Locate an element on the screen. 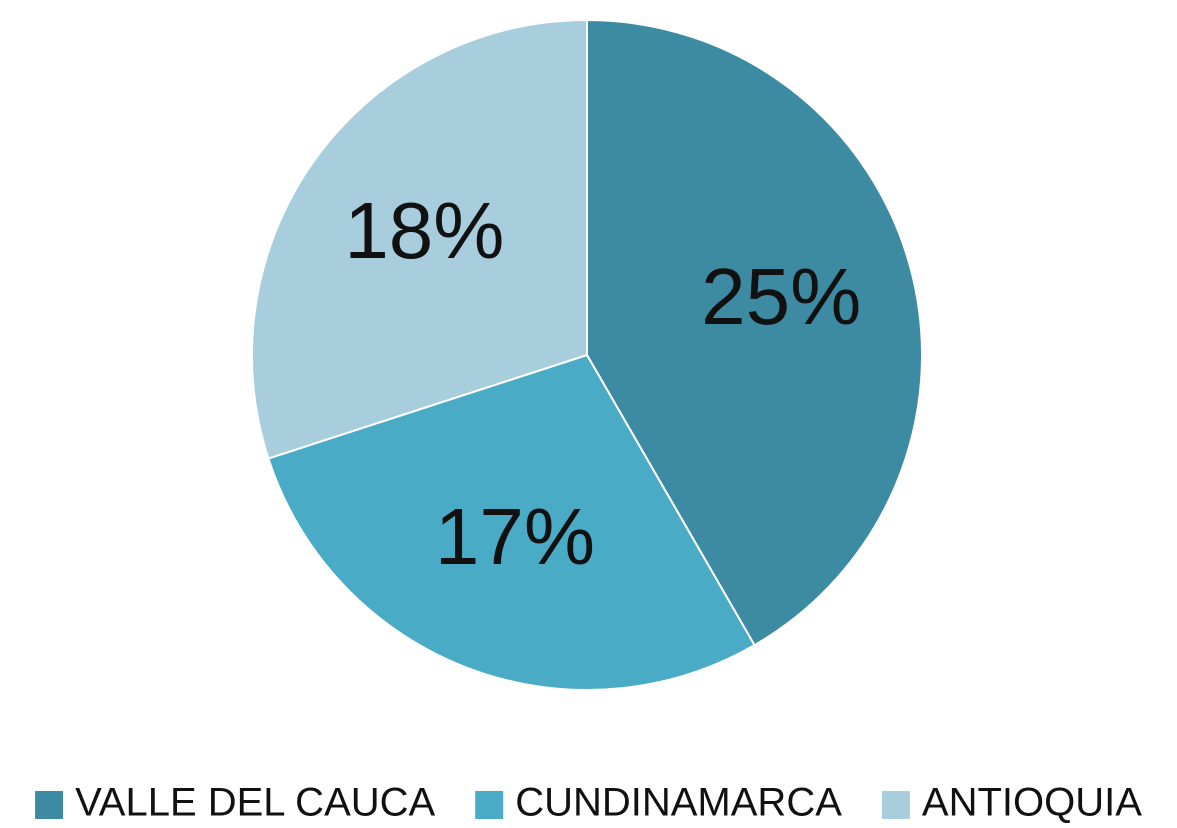 This screenshot has width=1177, height=828. value-label: 18% is located at coordinates (424, 230).